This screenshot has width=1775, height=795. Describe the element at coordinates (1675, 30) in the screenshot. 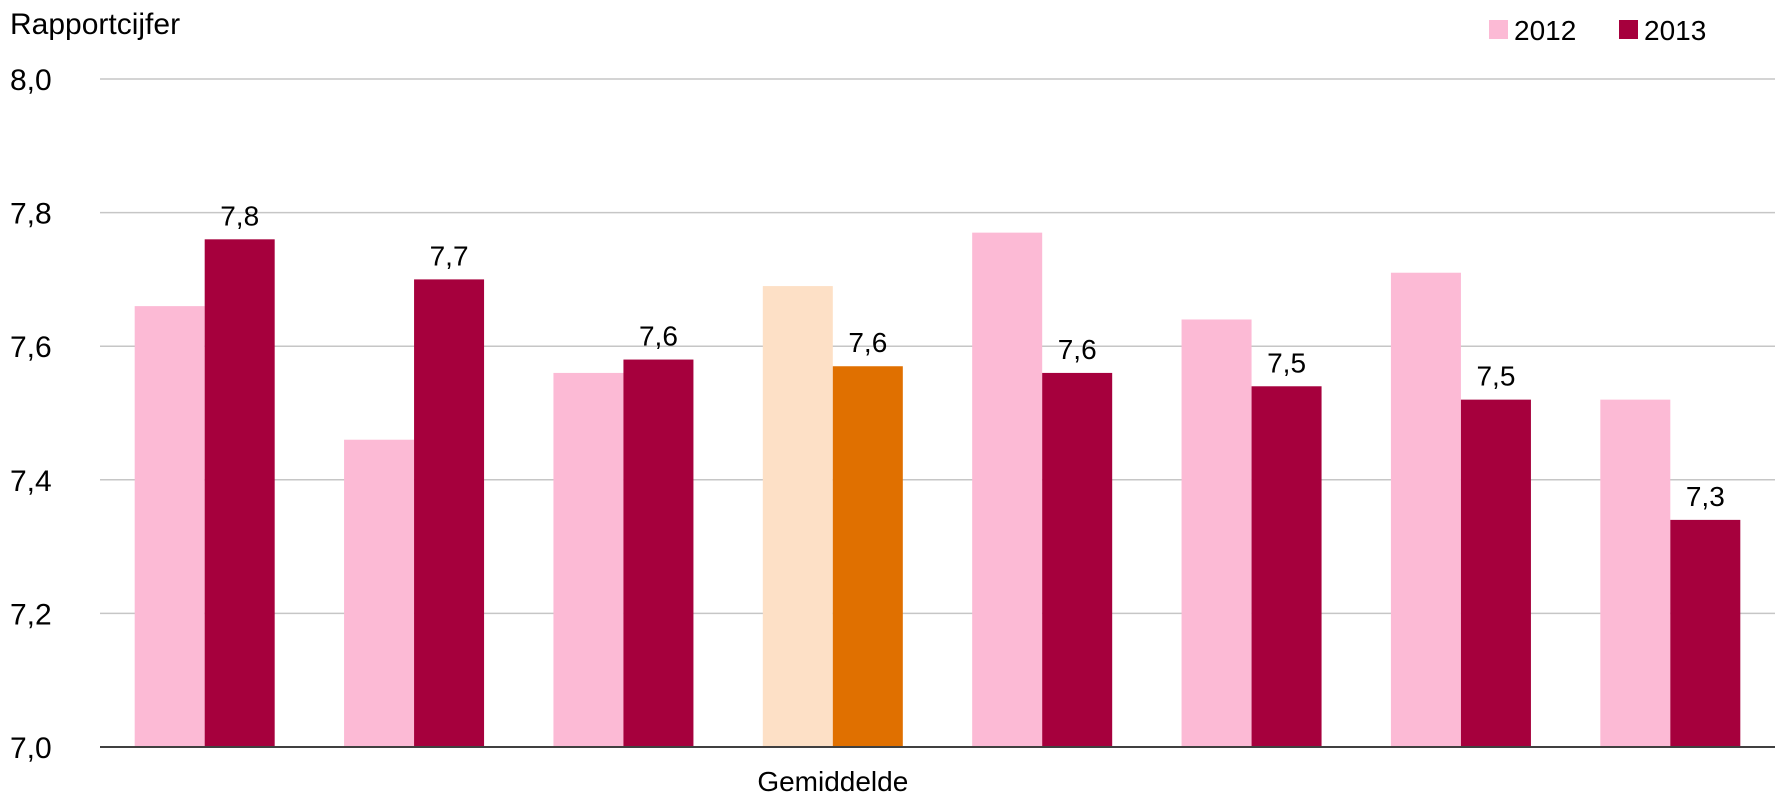

I see `legend-label-2013: 2013` at that location.